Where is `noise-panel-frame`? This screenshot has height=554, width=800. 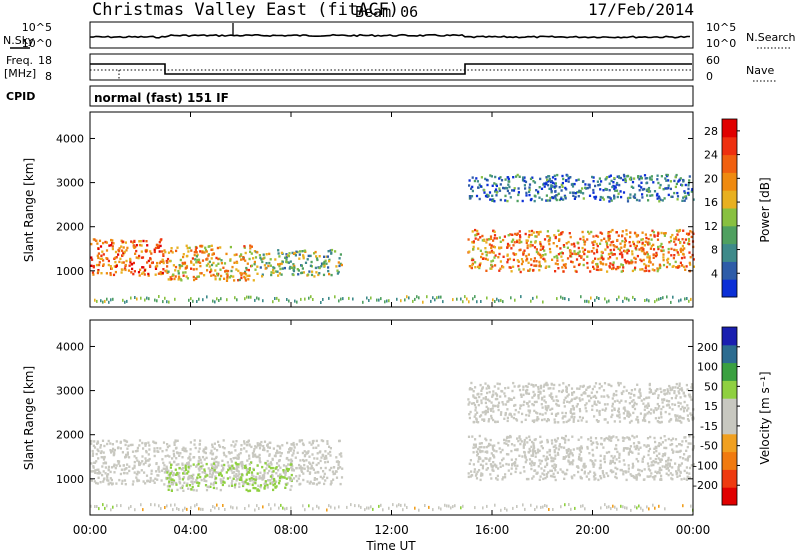
noise-panel-frame is located at coordinates (391, 35).